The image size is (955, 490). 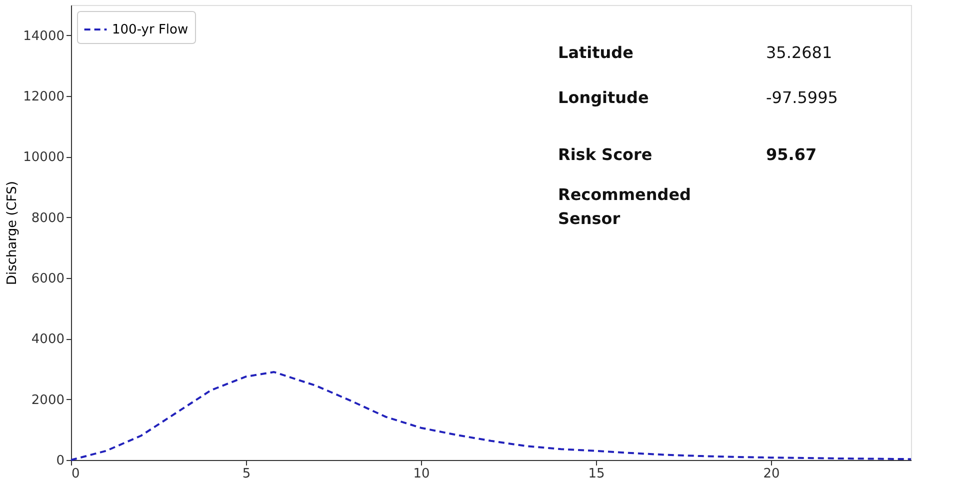 What do you see at coordinates (47, 340) in the screenshot?
I see `y-tick-label: 4000` at bounding box center [47, 340].